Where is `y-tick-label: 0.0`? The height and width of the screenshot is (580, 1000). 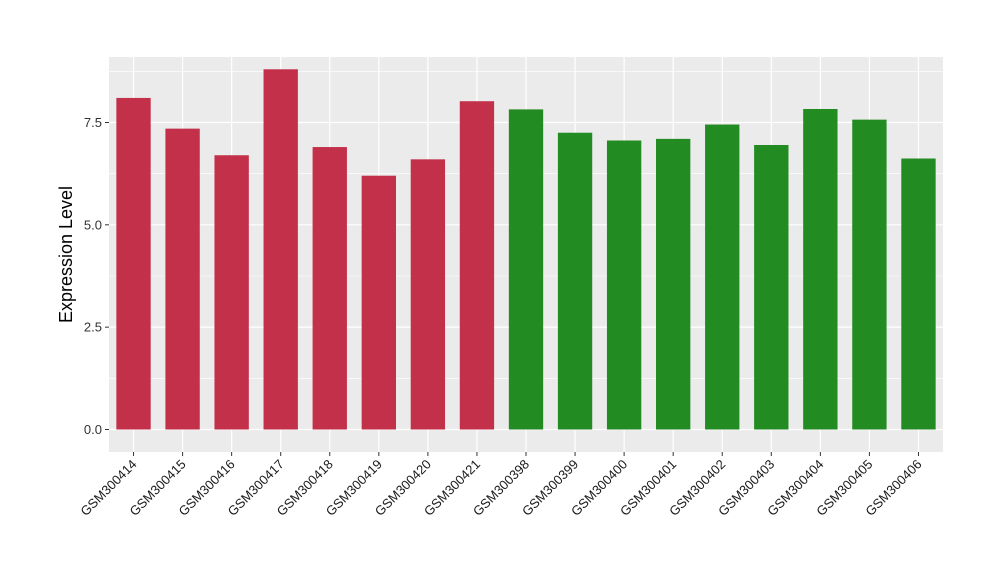
y-tick-label: 0.0 is located at coordinates (93, 429).